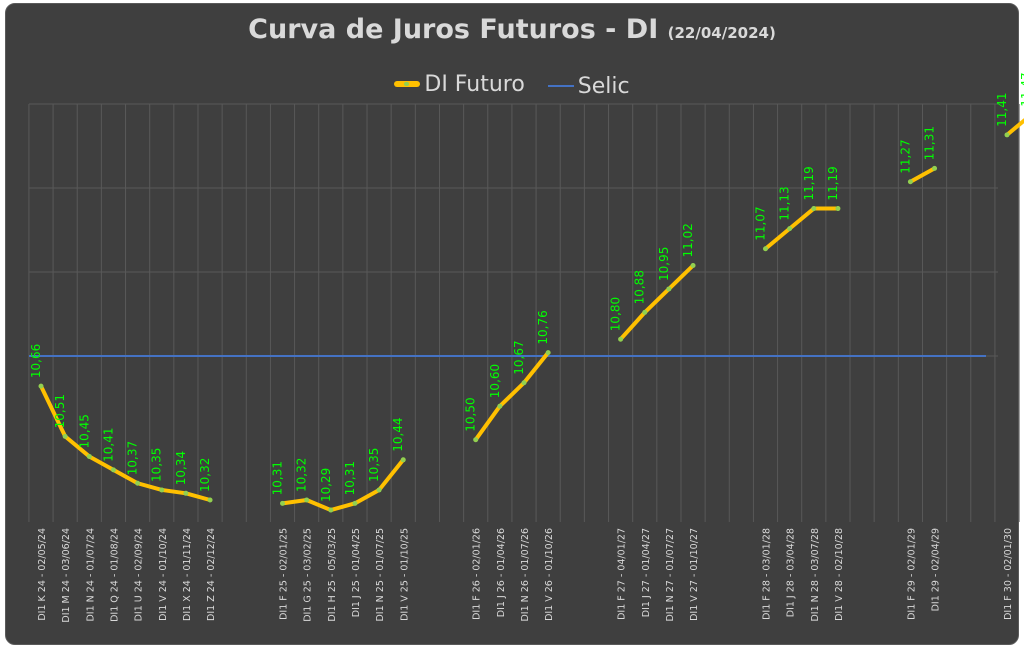  What do you see at coordinates (1008, 574) in the screenshot?
I see `x-tick-label: DI1 F 30 - 02/01/30` at bounding box center [1008, 574].